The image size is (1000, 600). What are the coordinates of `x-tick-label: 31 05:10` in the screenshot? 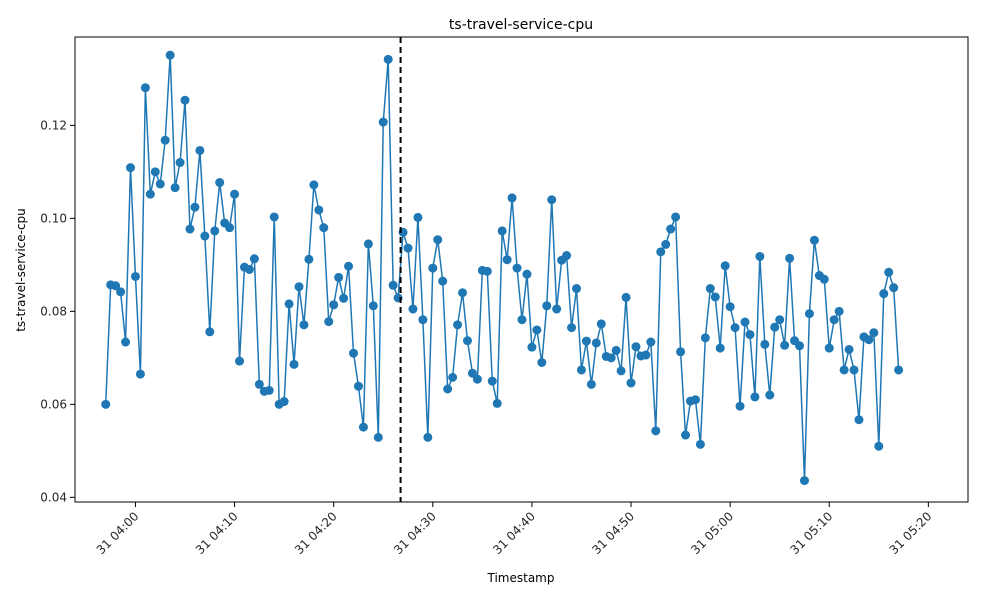 It's located at (812, 533).